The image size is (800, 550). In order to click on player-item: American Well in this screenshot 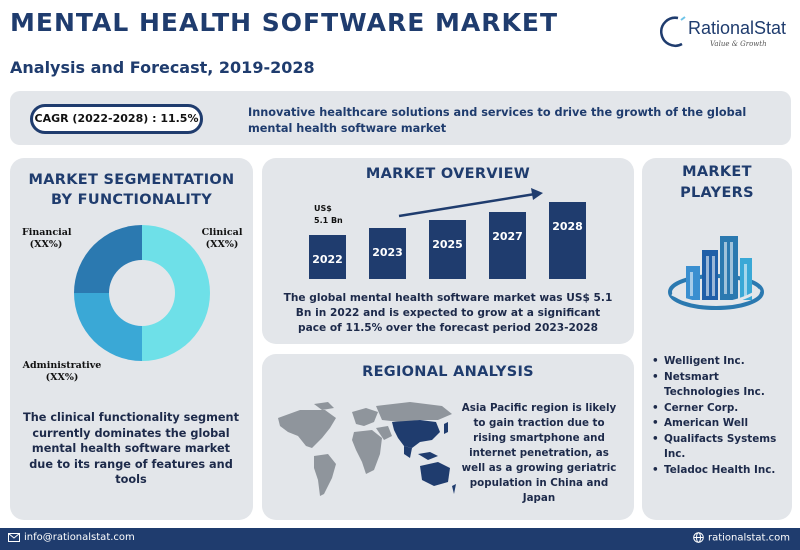, I will do `click(720, 424)`.